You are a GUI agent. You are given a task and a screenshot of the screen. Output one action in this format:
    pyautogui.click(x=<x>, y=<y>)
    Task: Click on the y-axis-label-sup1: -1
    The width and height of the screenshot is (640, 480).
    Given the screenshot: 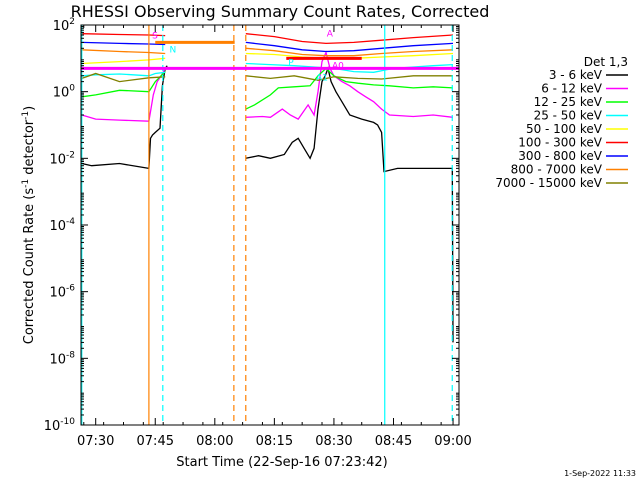 What is the action you would take?
    pyautogui.click(x=26, y=183)
    